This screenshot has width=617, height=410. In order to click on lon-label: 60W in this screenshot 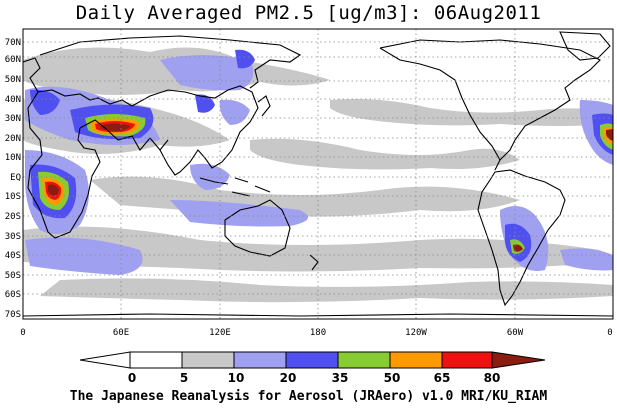, I will do `click(515, 333)`.